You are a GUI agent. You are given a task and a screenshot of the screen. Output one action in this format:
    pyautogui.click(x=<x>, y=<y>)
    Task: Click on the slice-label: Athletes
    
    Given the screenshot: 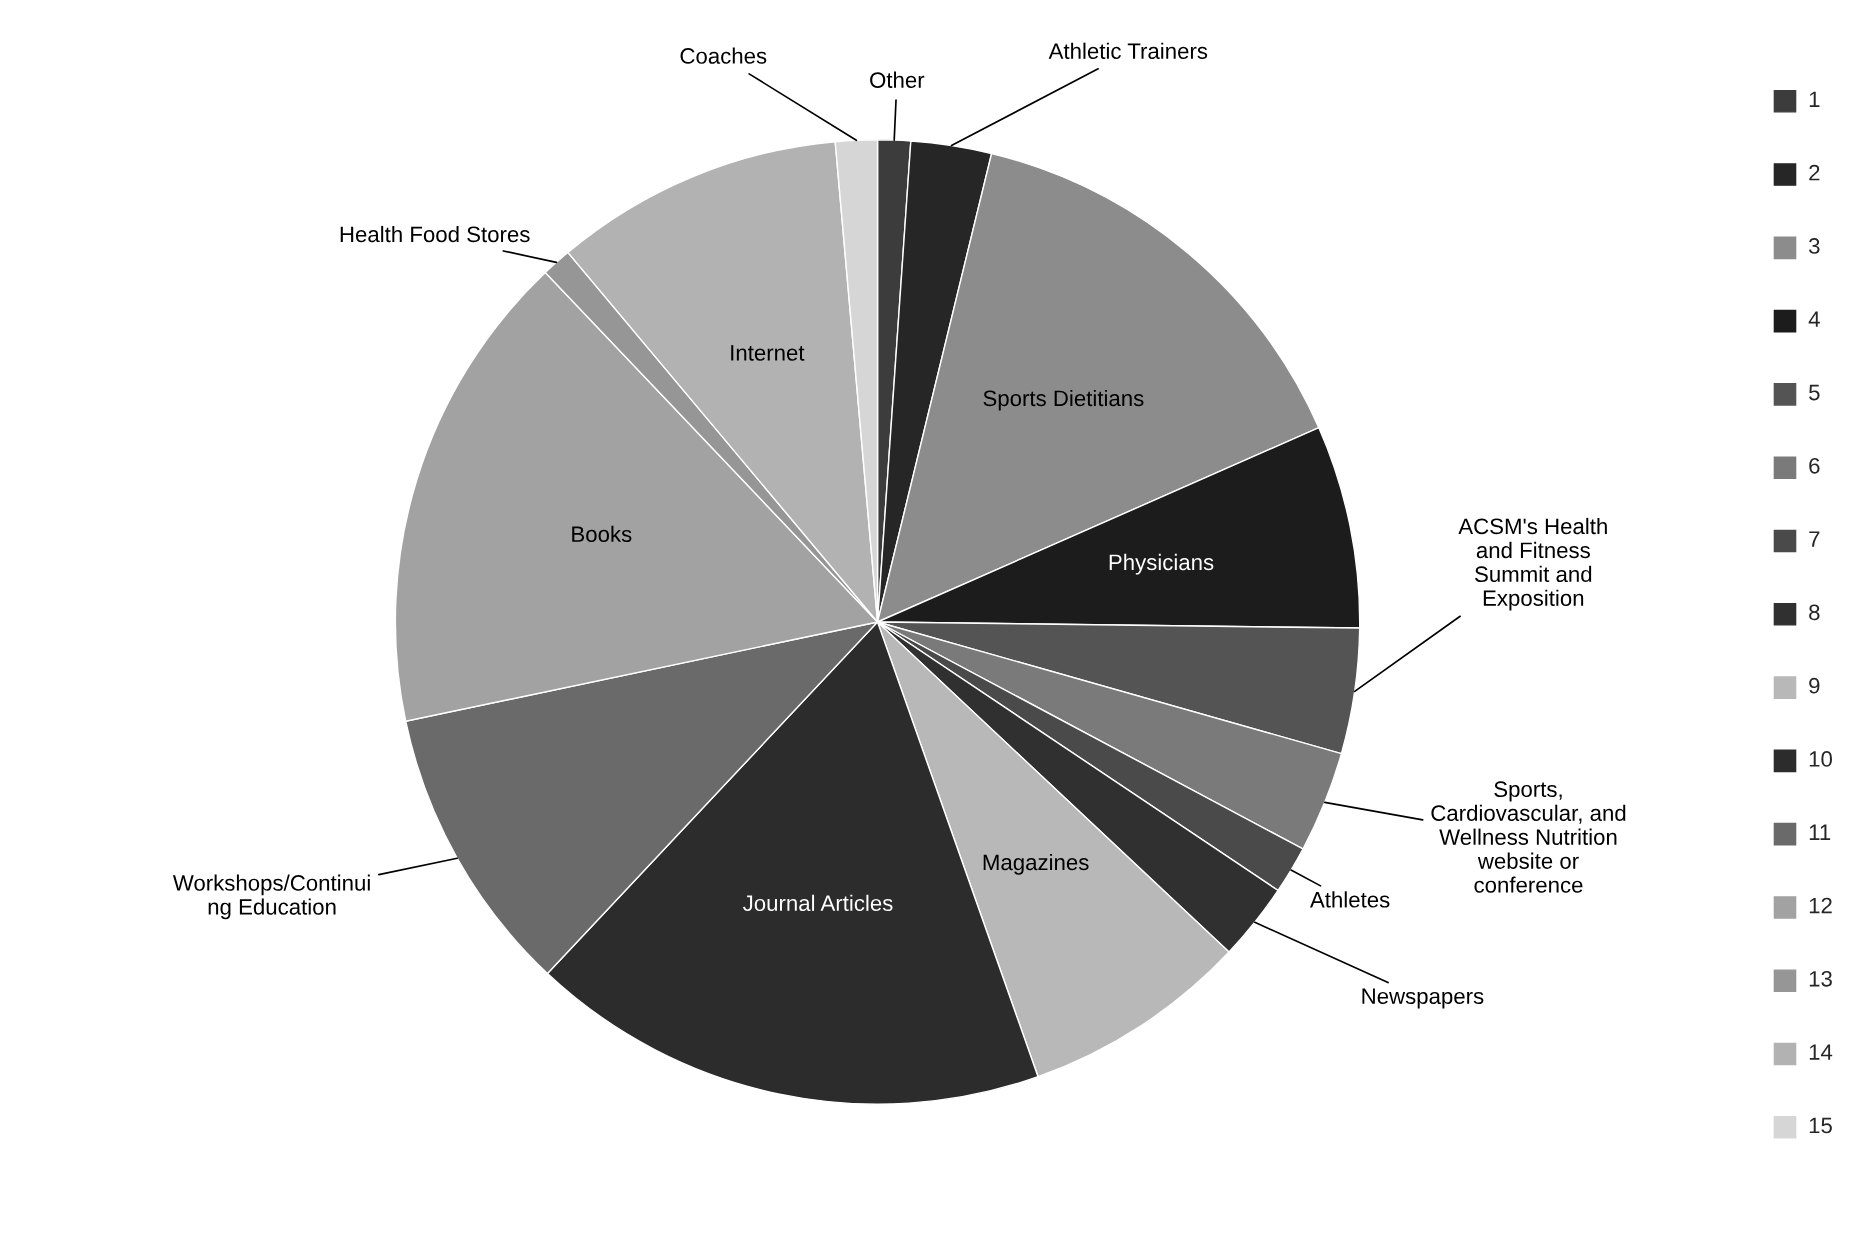 What is the action you would take?
    pyautogui.click(x=1349, y=899)
    